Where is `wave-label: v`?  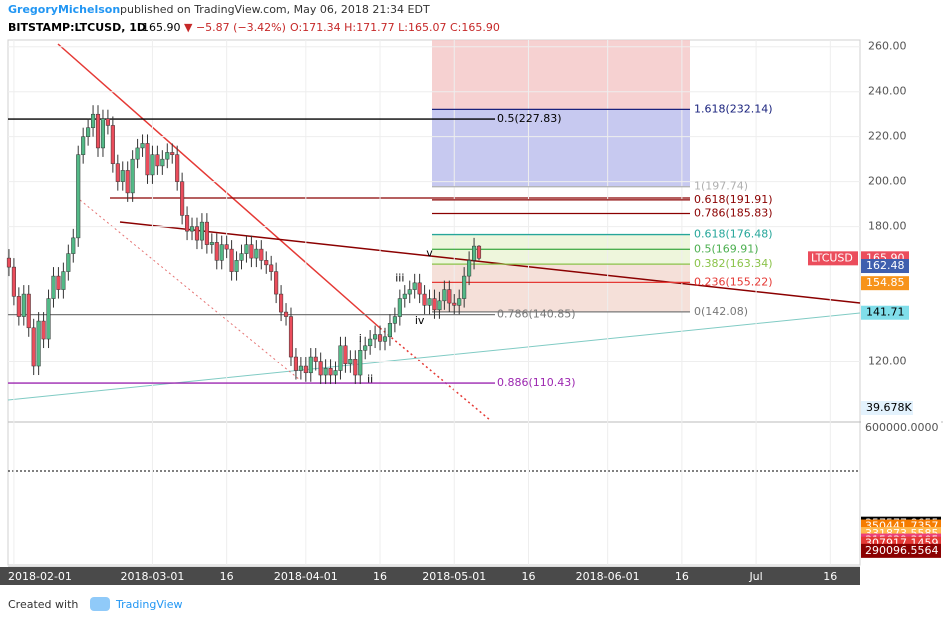 wave-label: v is located at coordinates (429, 253).